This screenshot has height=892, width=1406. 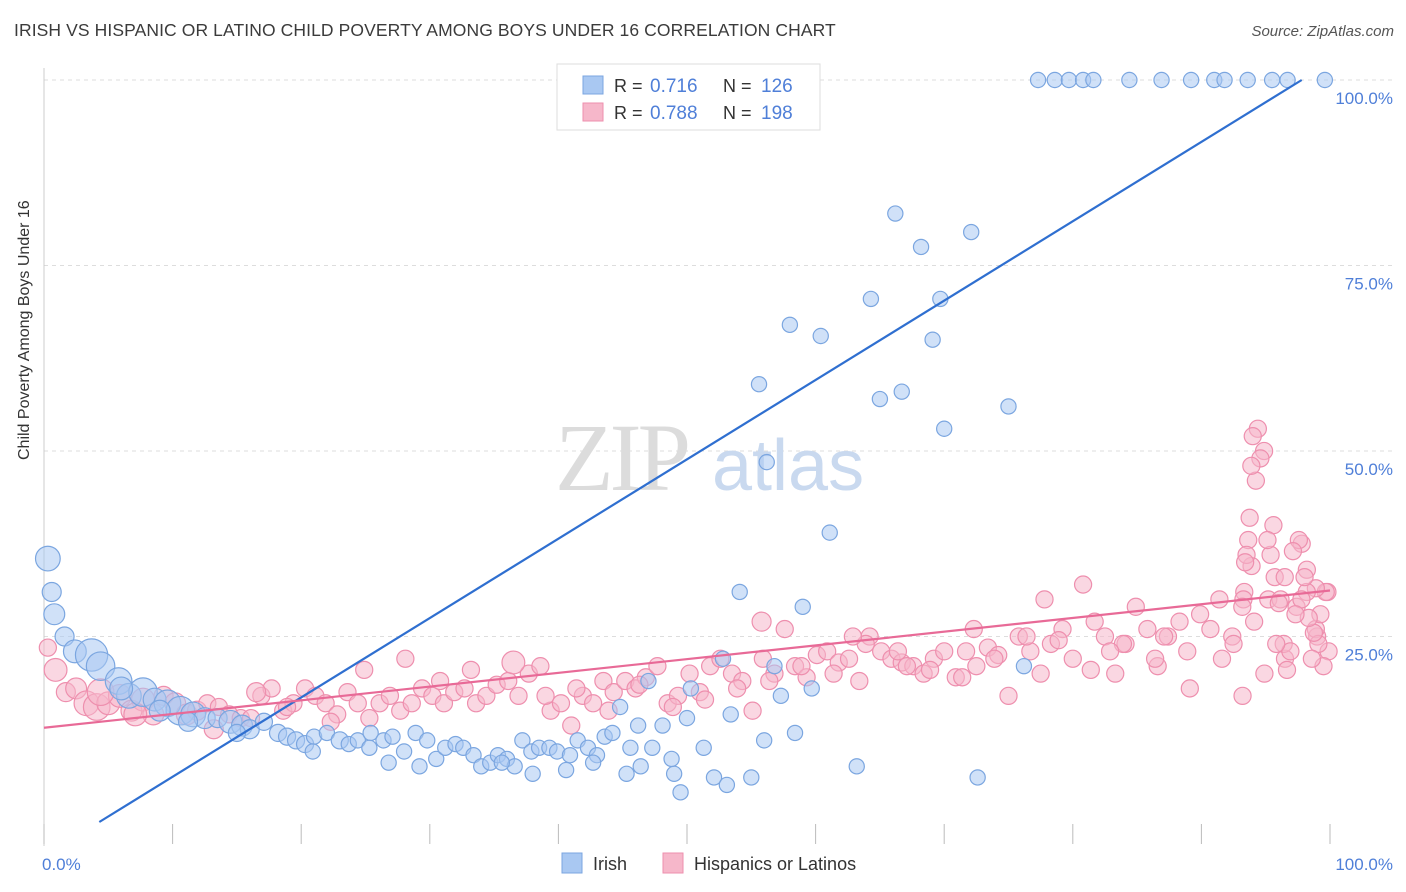 I want to click on stats-n-value-0: 126, so click(x=777, y=86).